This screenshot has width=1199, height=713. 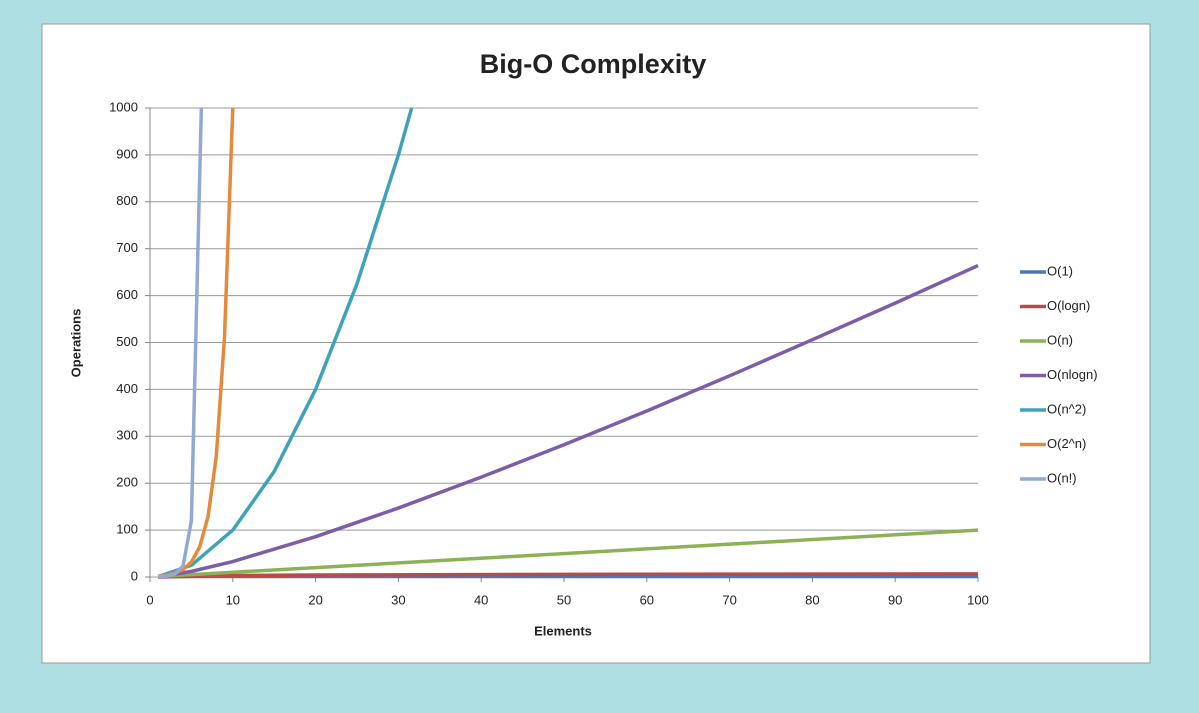 I want to click on y-axis-title: Operations, so click(x=75, y=343).